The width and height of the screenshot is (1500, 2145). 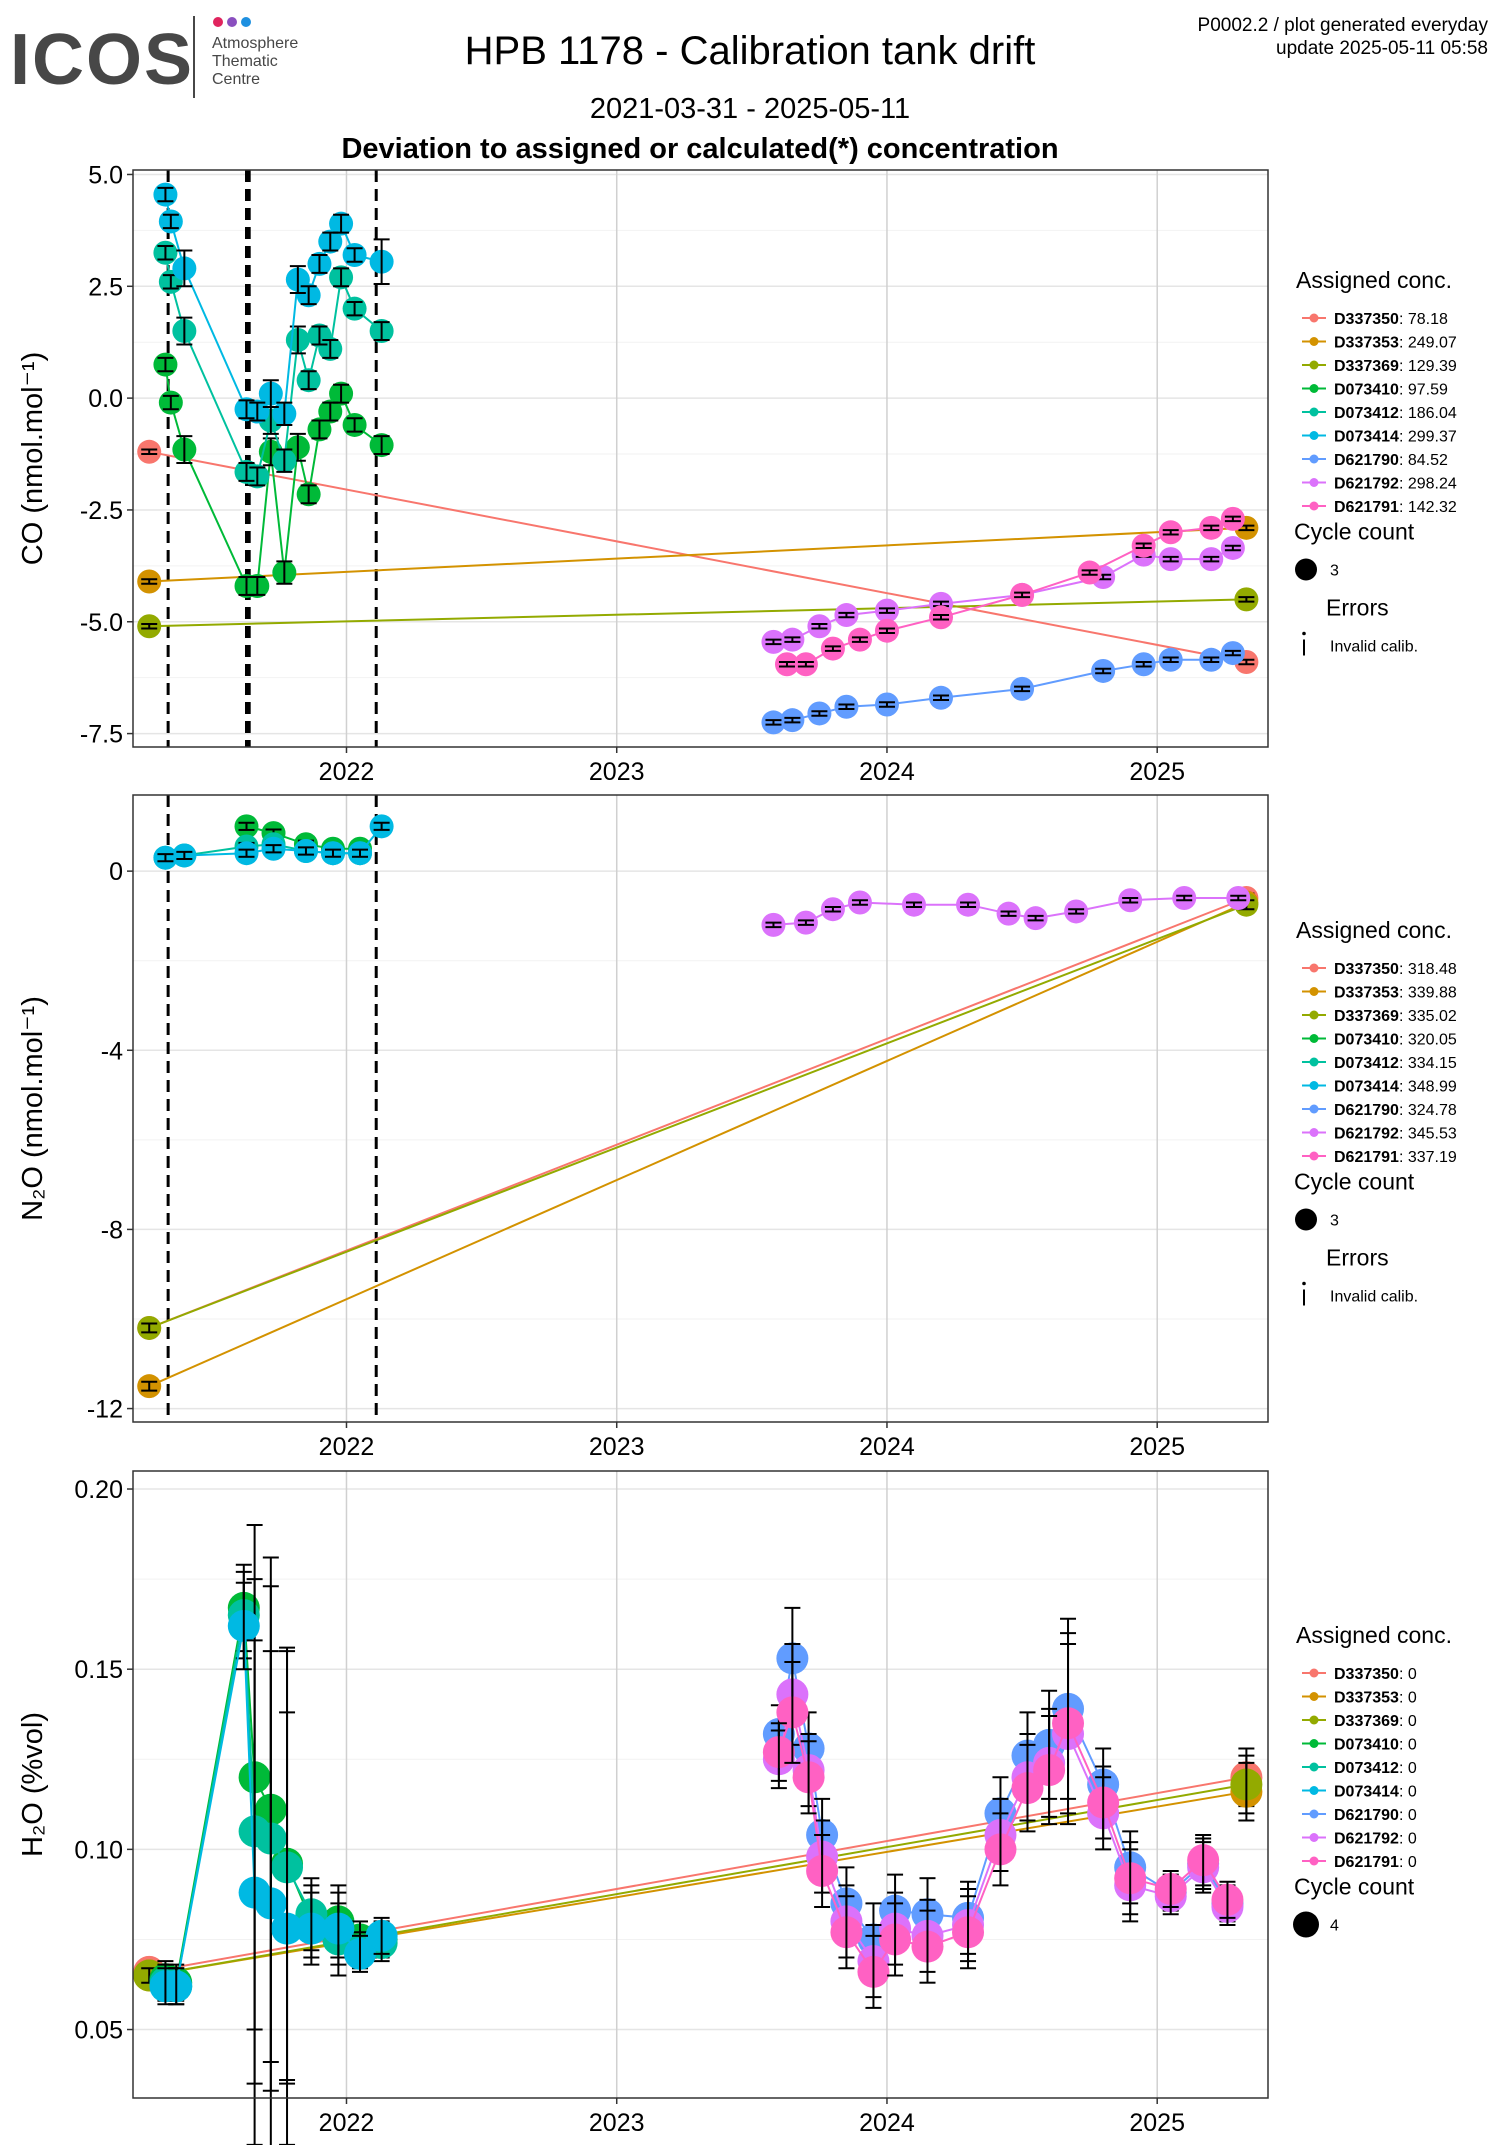 I want to click on co-legend-label-D073414: D073414: 299.37, so click(x=1395, y=437).